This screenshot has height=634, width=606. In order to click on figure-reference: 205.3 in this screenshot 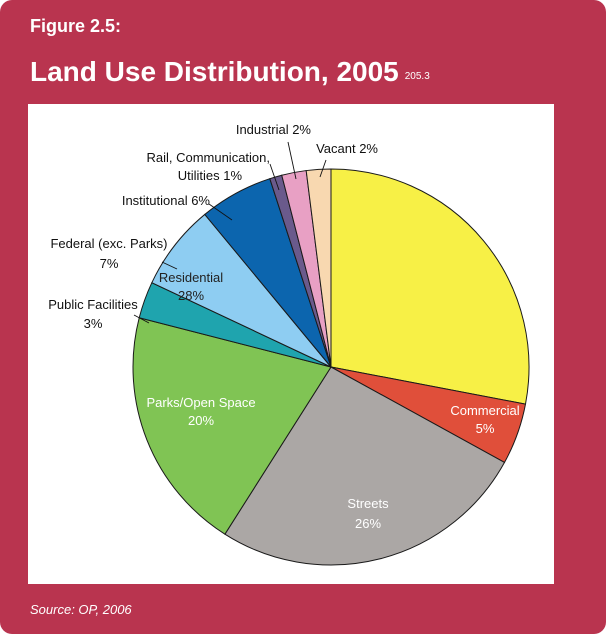, I will do `click(417, 77)`.